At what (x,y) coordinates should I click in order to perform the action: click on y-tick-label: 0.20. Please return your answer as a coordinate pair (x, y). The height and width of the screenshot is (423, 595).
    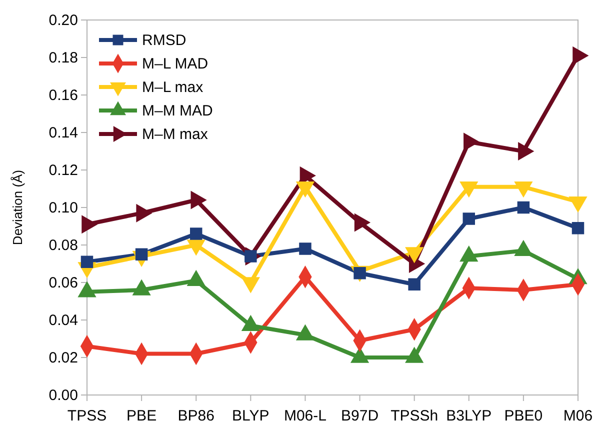
    Looking at the image, I should click on (63, 20).